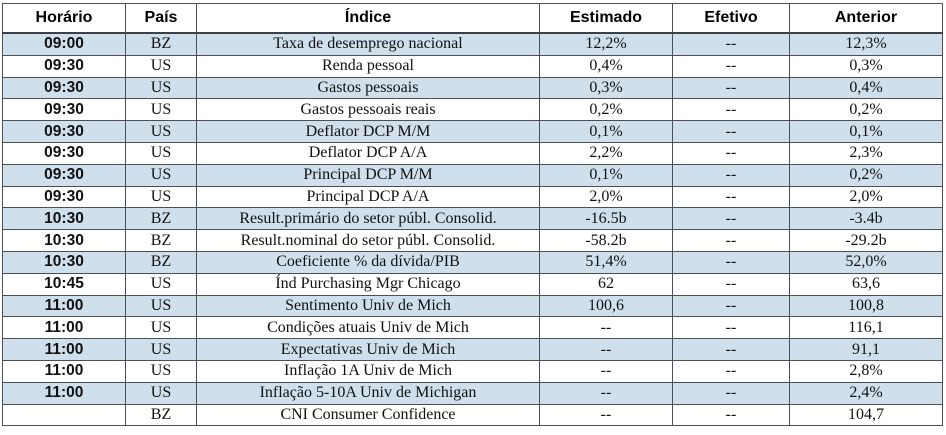 The width and height of the screenshot is (946, 435). Describe the element at coordinates (368, 197) in the screenshot. I see `cell-index: Principal DCP A/A` at that location.